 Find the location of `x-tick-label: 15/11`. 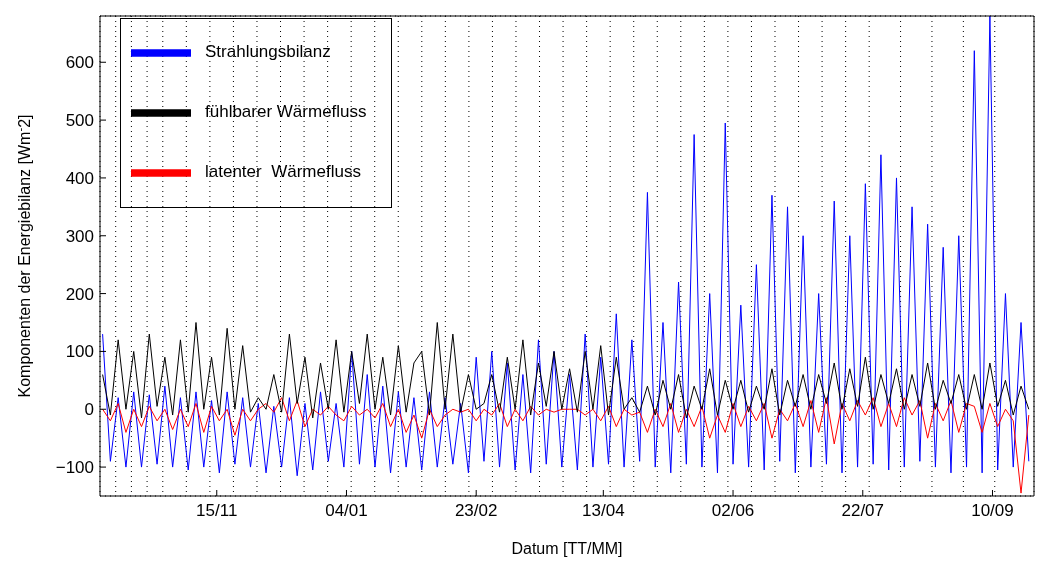

x-tick-label: 15/11 is located at coordinates (217, 511).